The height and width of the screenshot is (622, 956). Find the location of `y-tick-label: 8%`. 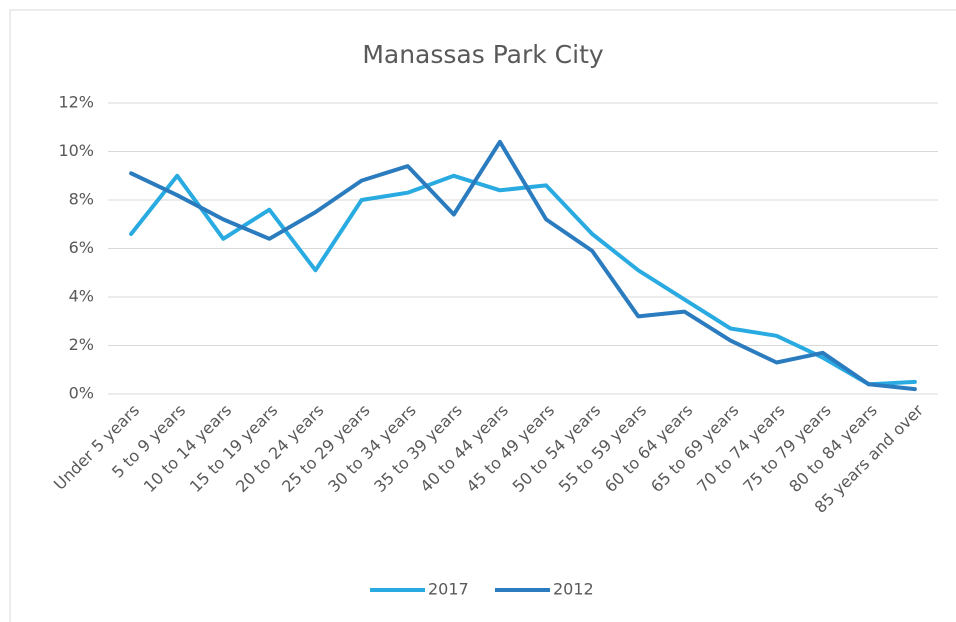

y-tick-label: 8% is located at coordinates (81, 199).